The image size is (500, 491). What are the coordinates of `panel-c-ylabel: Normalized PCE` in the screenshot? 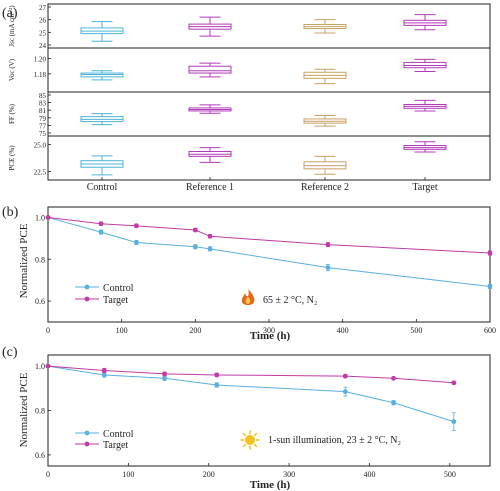 It's located at (24, 409).